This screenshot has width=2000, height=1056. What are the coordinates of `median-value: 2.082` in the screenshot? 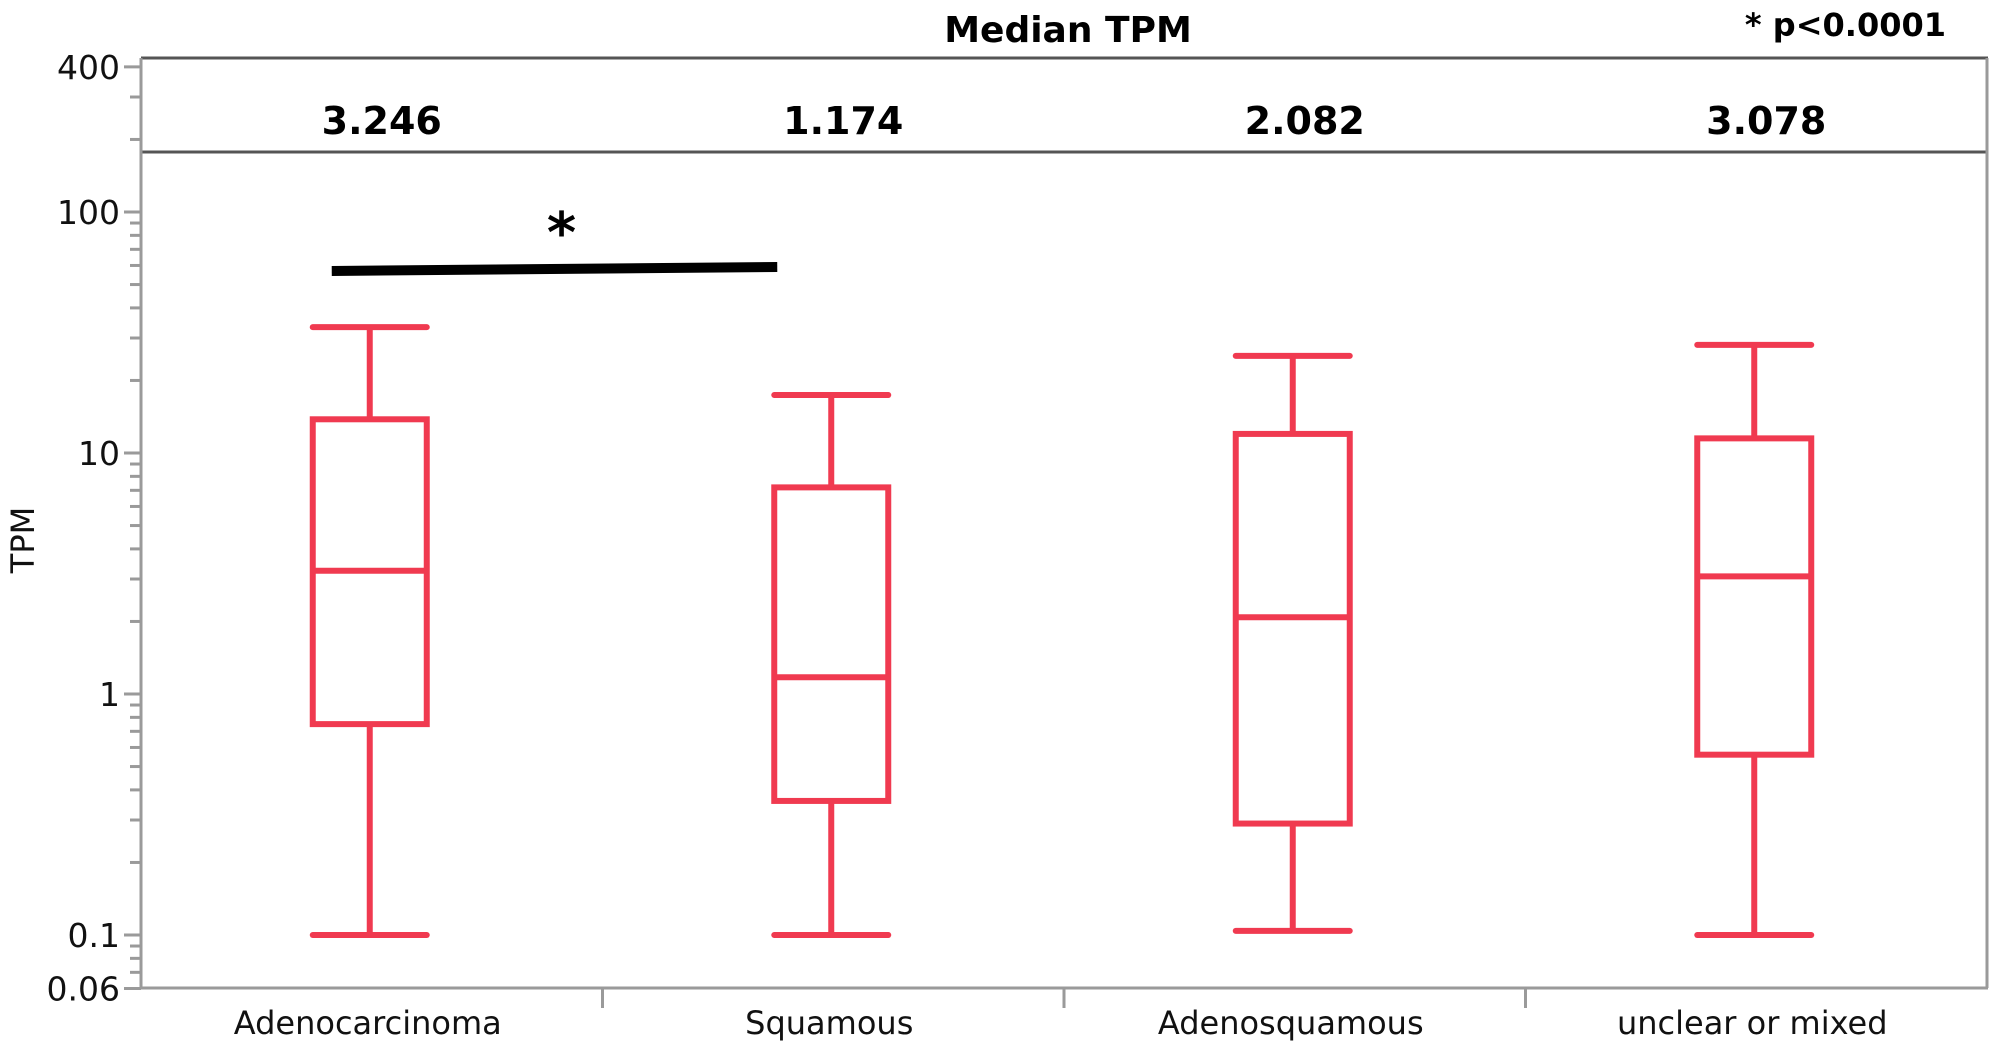 It's located at (1305, 121).